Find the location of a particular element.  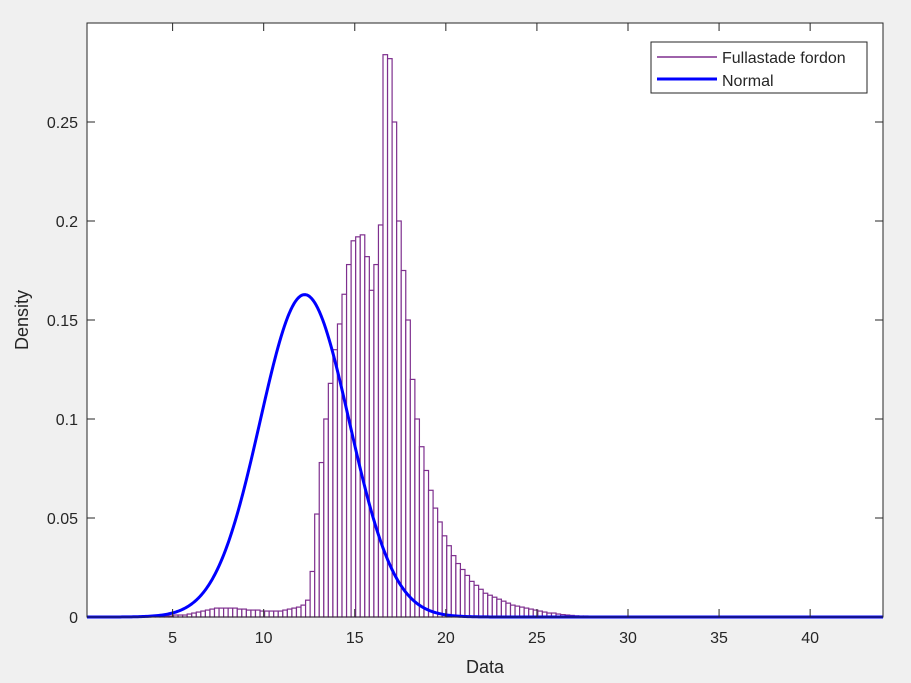

x-axis-label: Data is located at coordinates (485, 667).